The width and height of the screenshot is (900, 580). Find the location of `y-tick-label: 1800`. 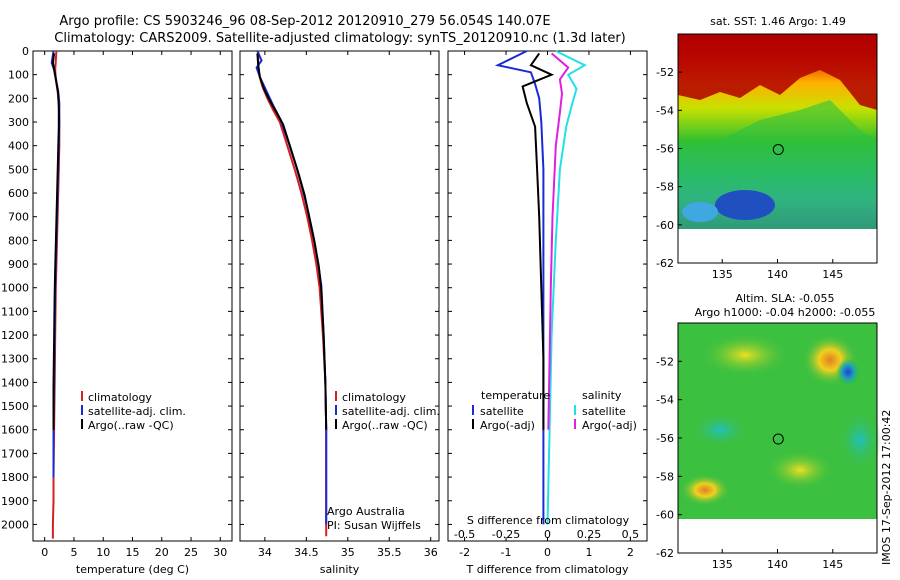

y-tick-label: 1800 is located at coordinates (15, 477).